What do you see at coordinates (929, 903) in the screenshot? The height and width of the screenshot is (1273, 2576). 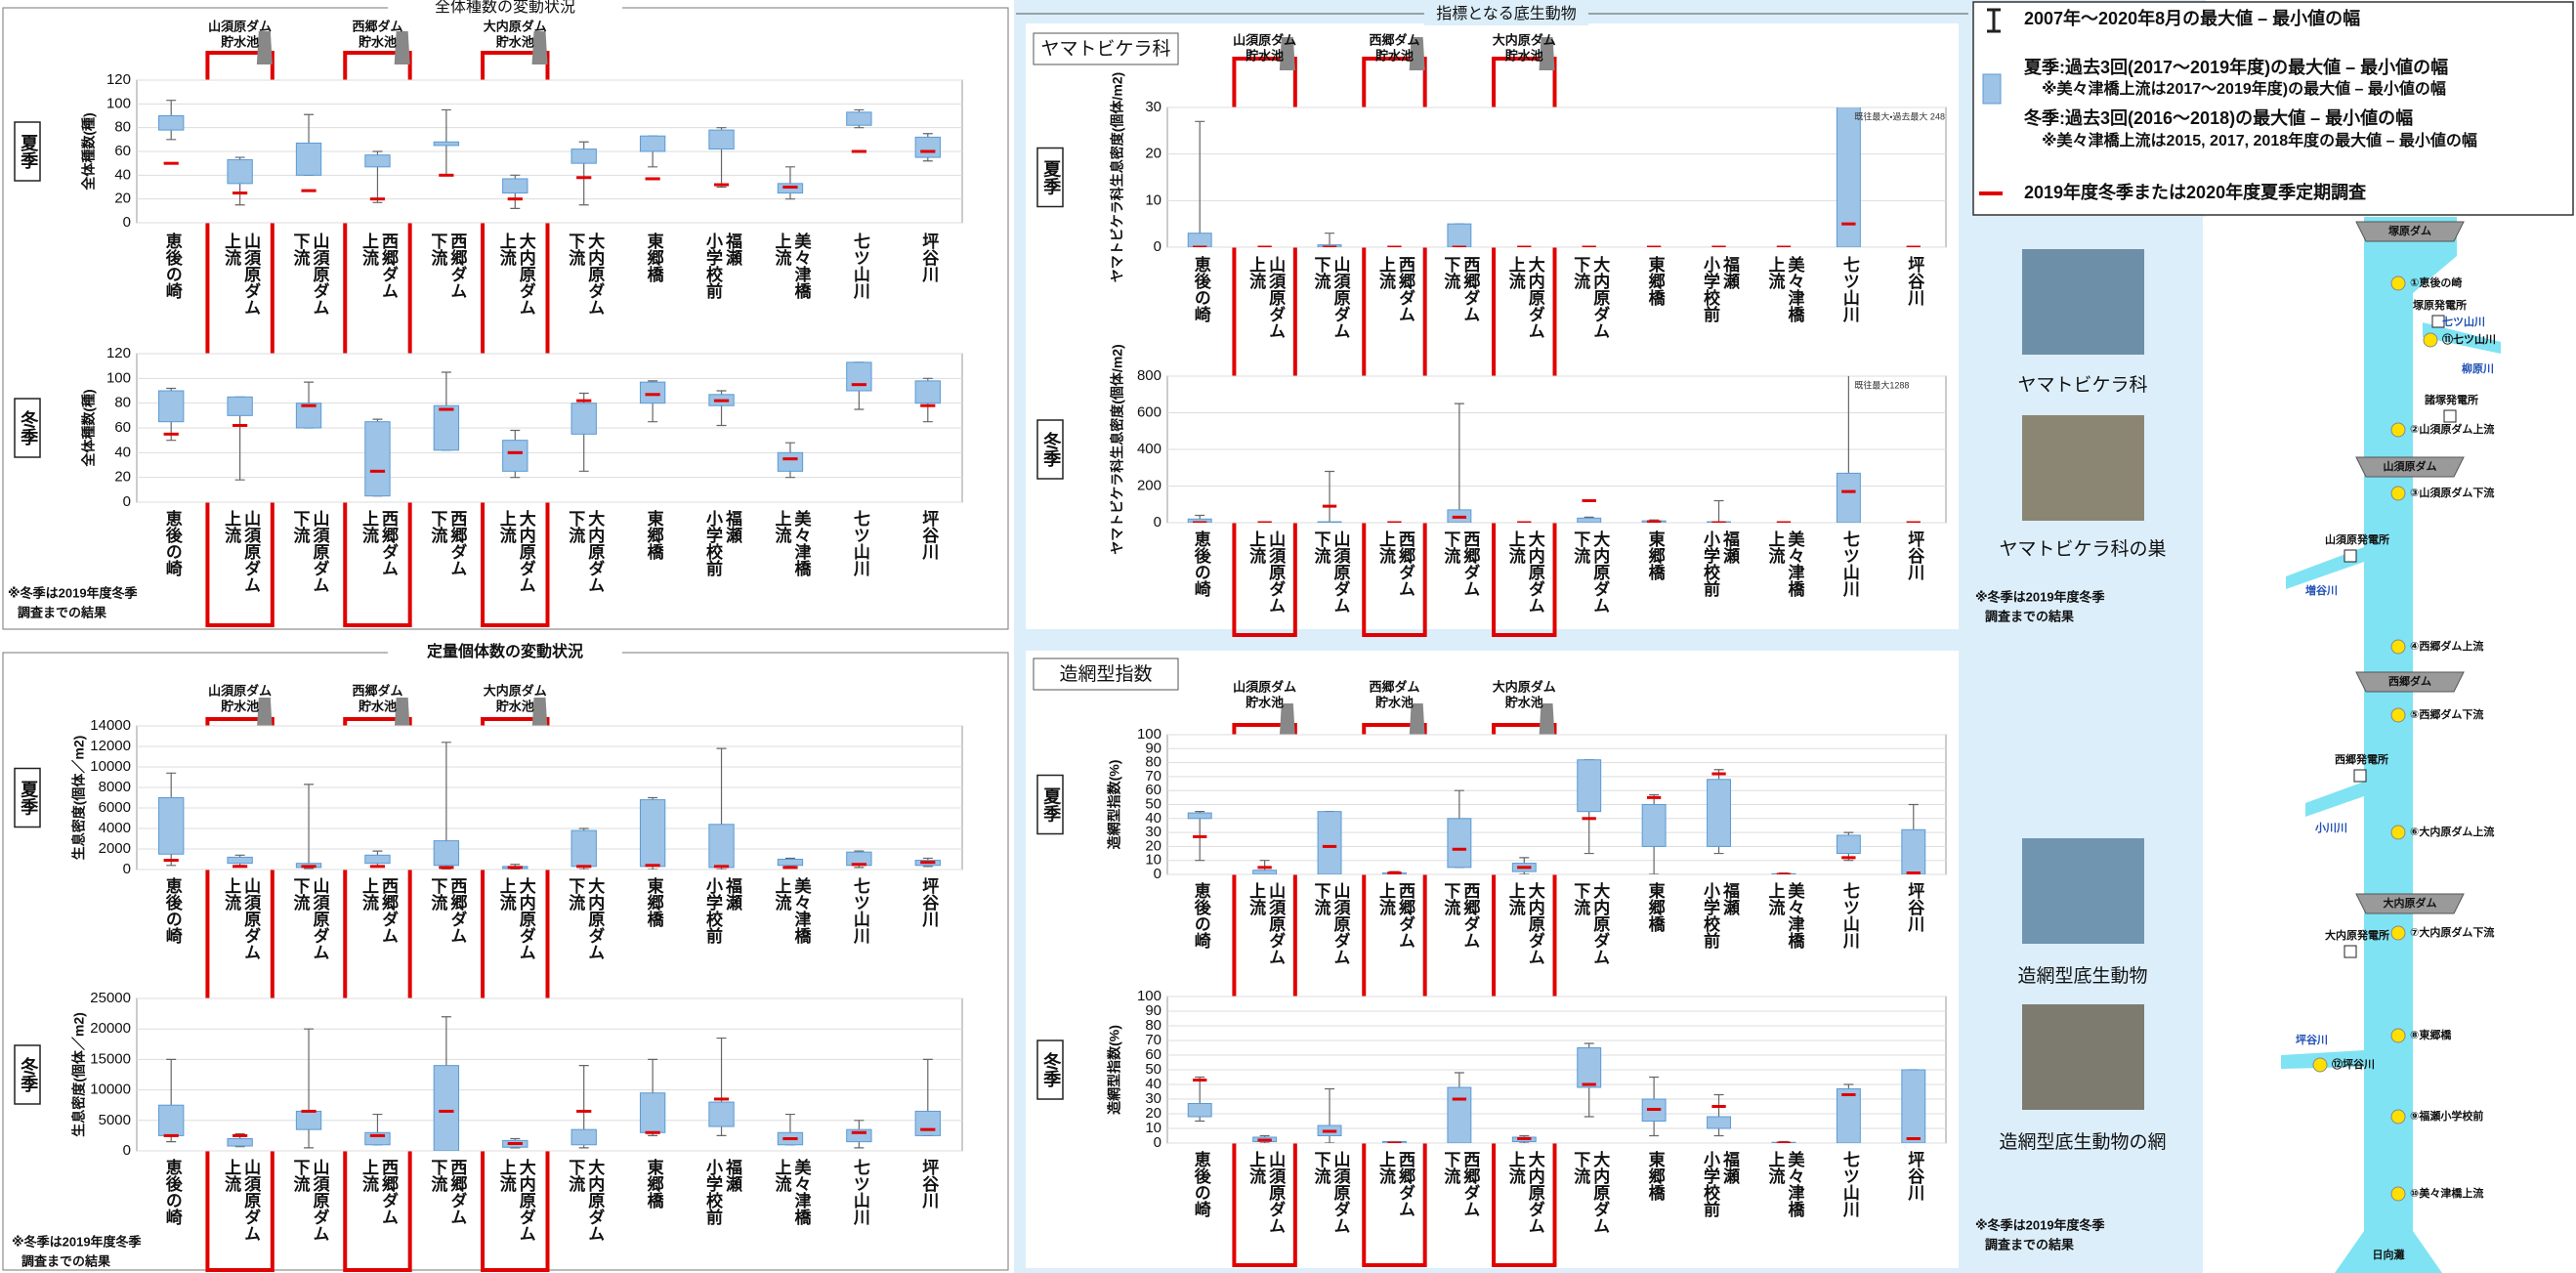 I see `x-tick-label: 坪谷川` at bounding box center [929, 903].